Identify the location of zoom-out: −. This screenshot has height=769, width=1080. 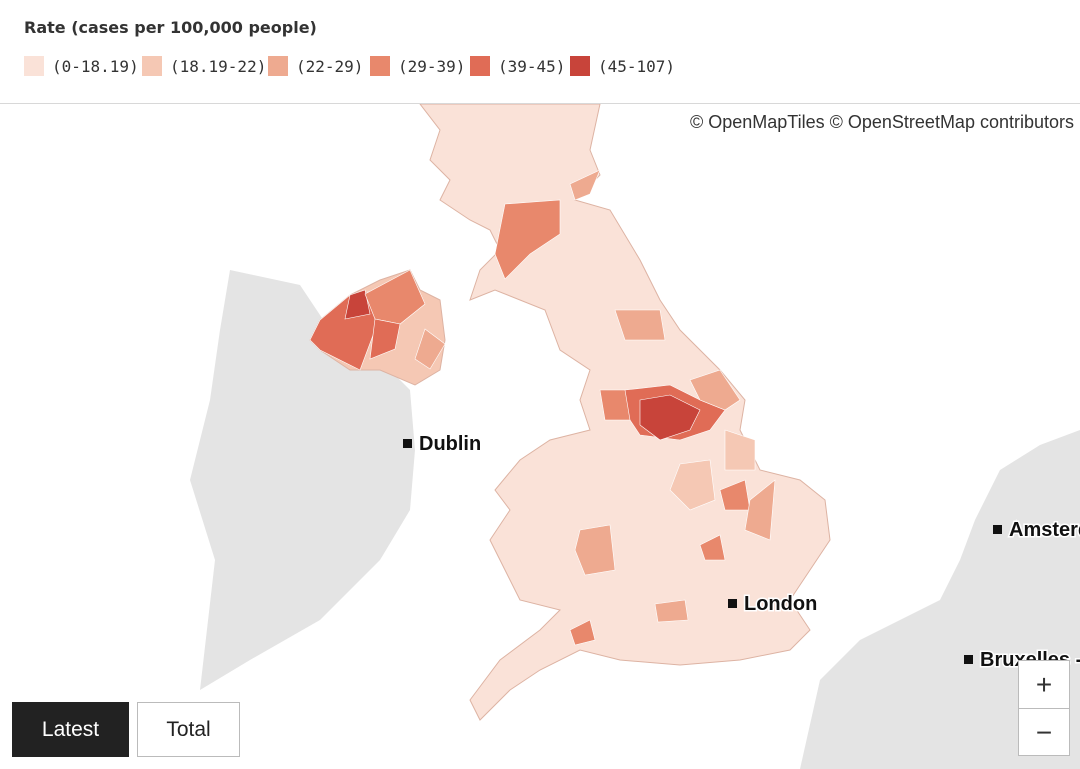
(1044, 732).